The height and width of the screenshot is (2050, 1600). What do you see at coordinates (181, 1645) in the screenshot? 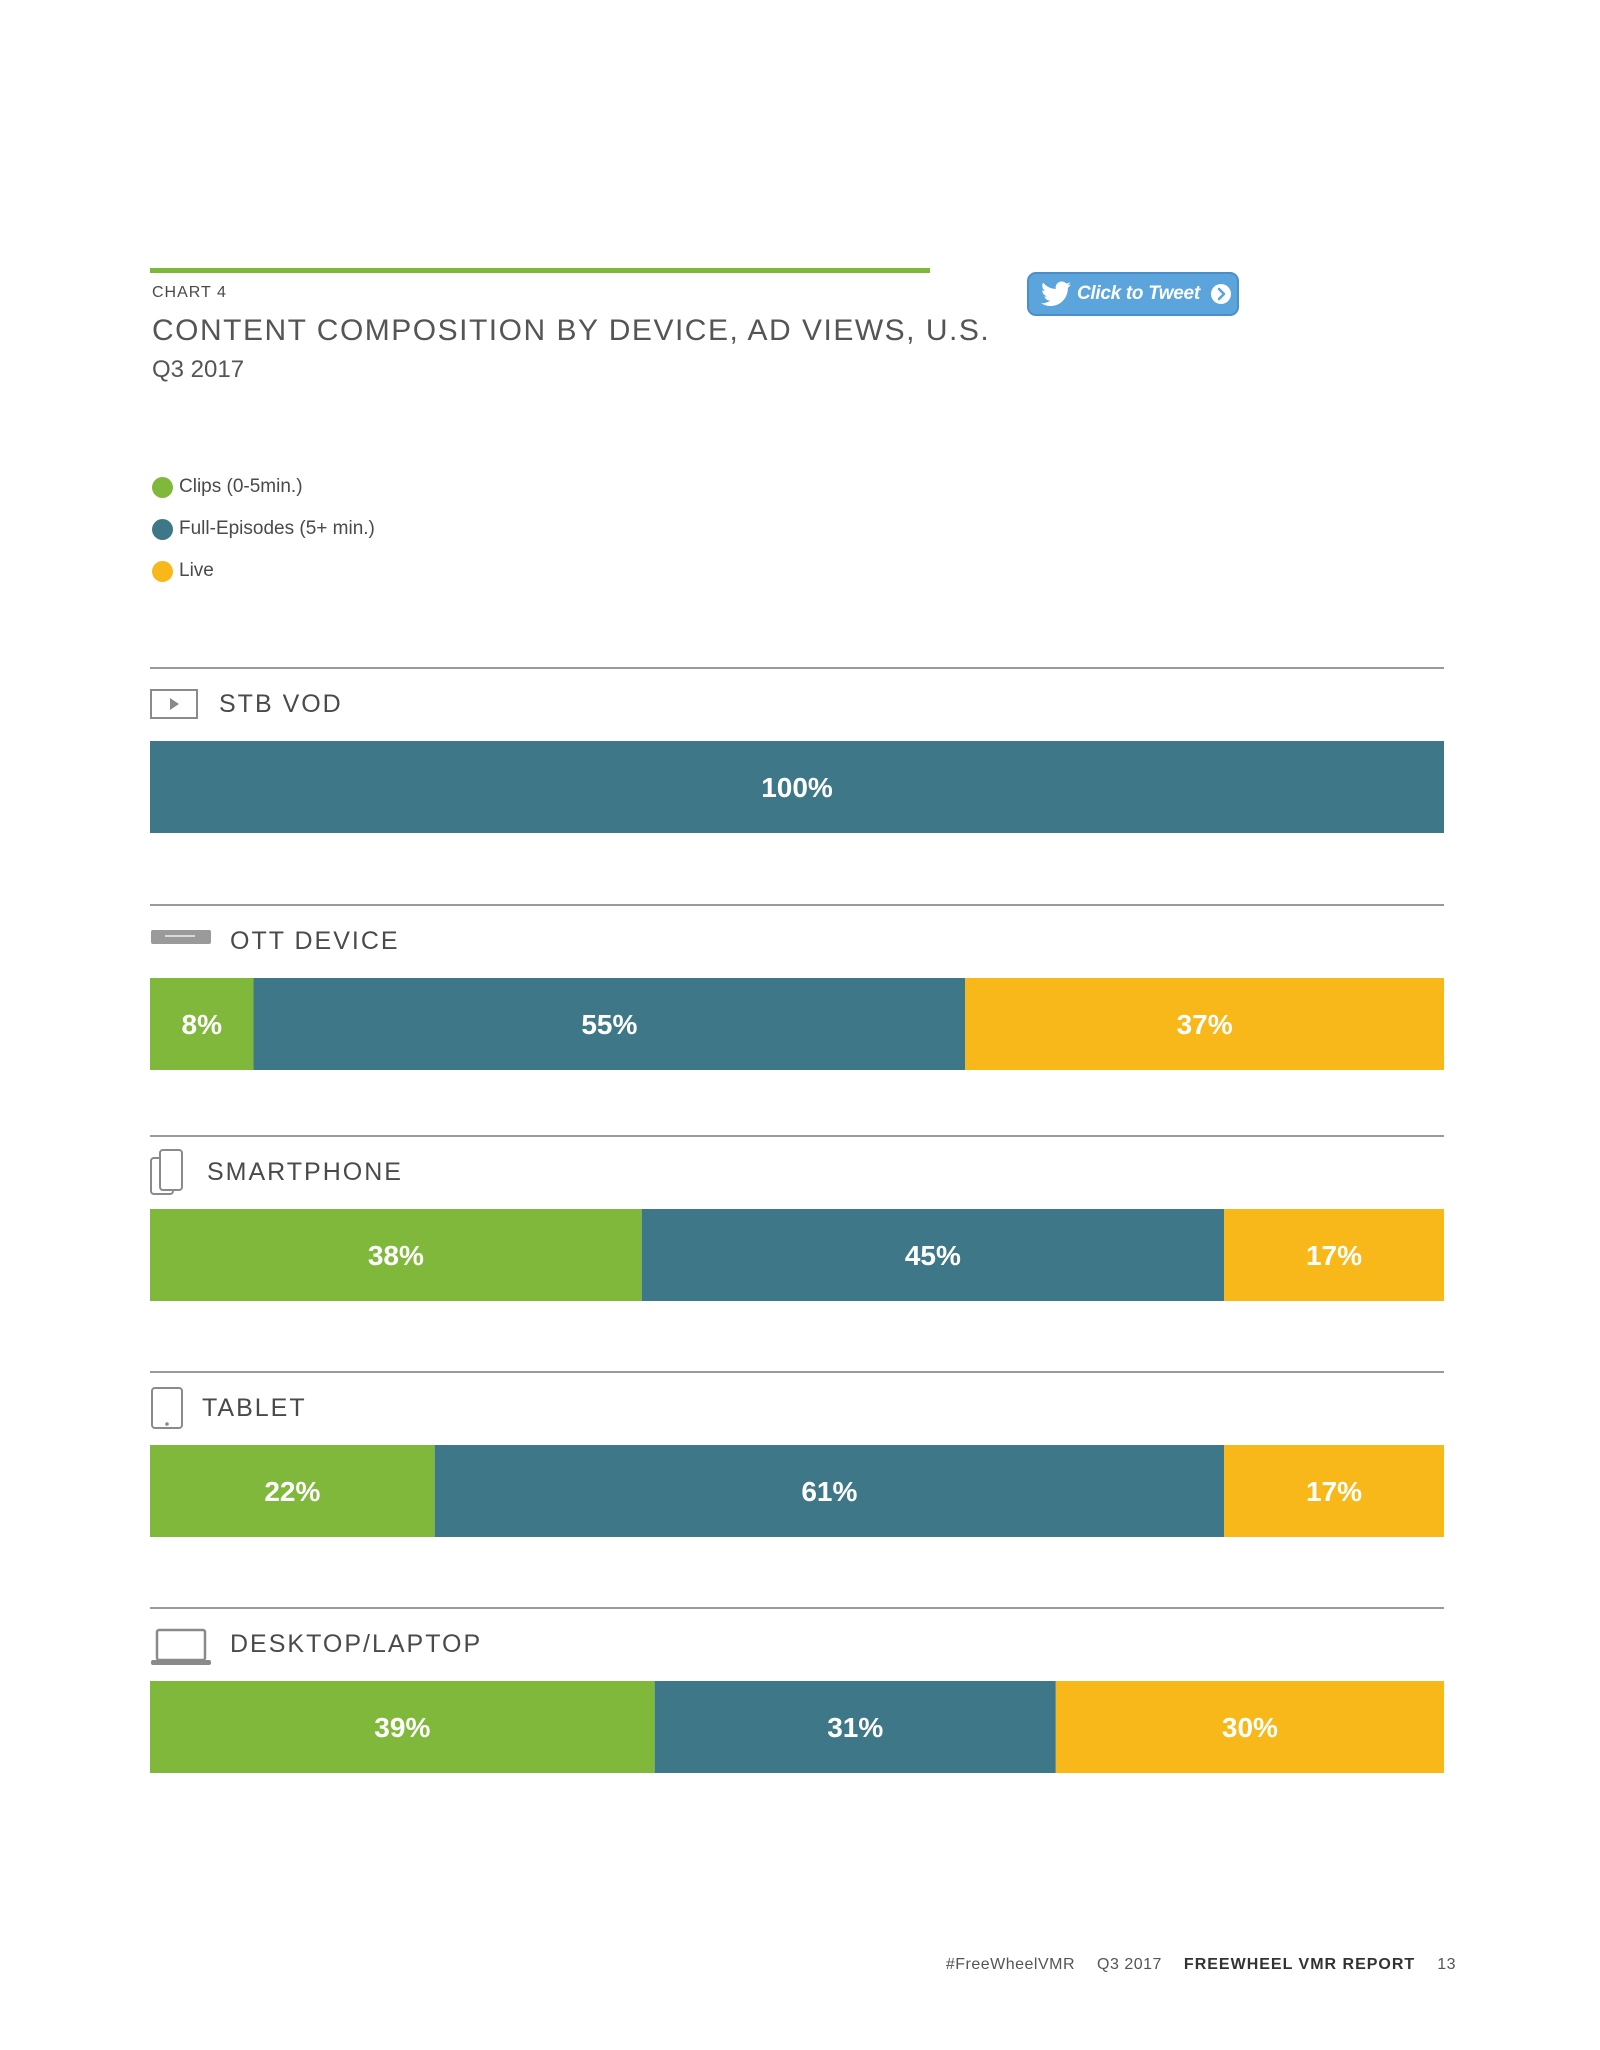
I see `laptop-icon` at bounding box center [181, 1645].